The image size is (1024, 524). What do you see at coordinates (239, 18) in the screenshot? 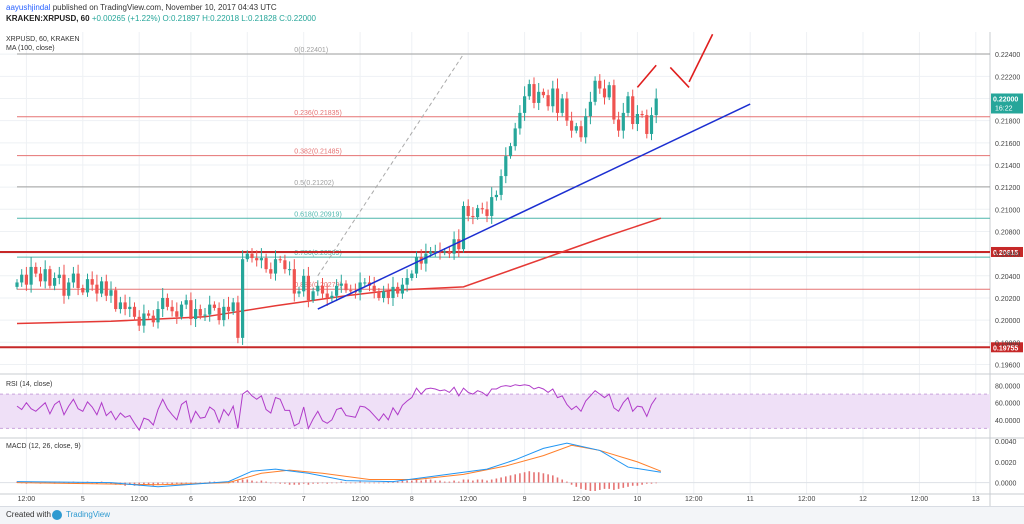
I see `ohlc-values: O:0.21897 H:0.22018 L:0.21828 C:0.22000` at bounding box center [239, 18].